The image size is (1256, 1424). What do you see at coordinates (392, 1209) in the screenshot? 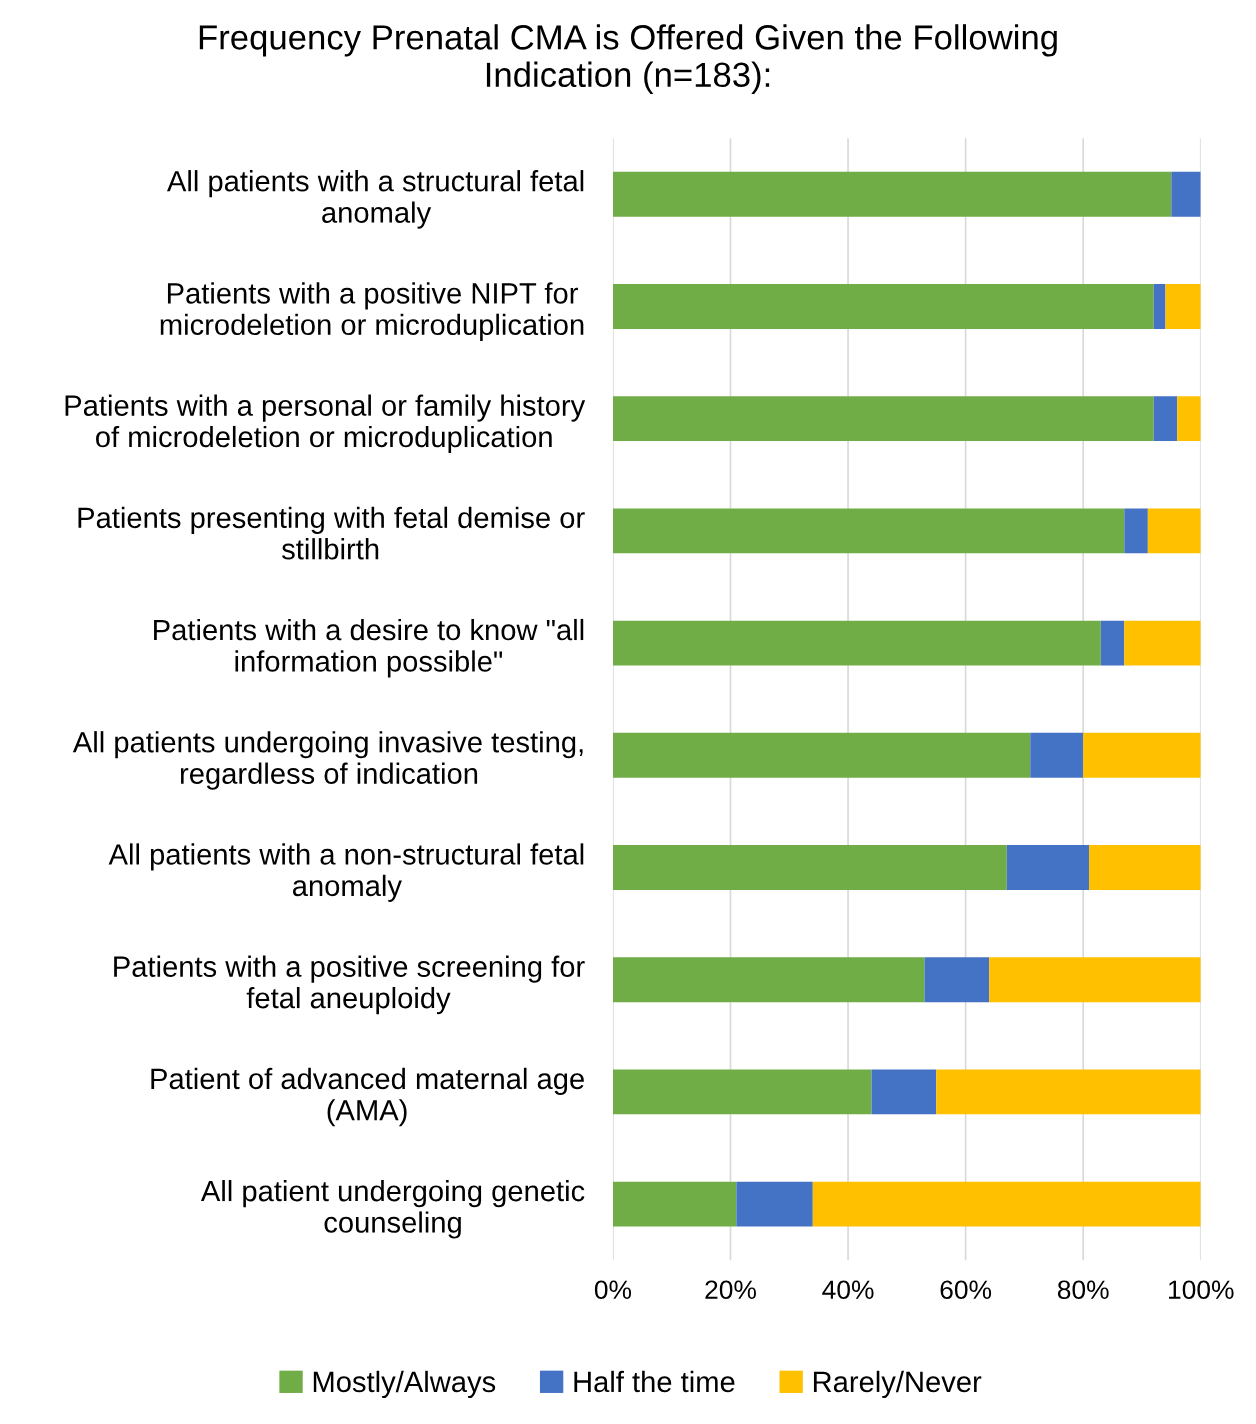
I see `y-tick-label: All patient undergoing genetic counseling` at bounding box center [392, 1209].